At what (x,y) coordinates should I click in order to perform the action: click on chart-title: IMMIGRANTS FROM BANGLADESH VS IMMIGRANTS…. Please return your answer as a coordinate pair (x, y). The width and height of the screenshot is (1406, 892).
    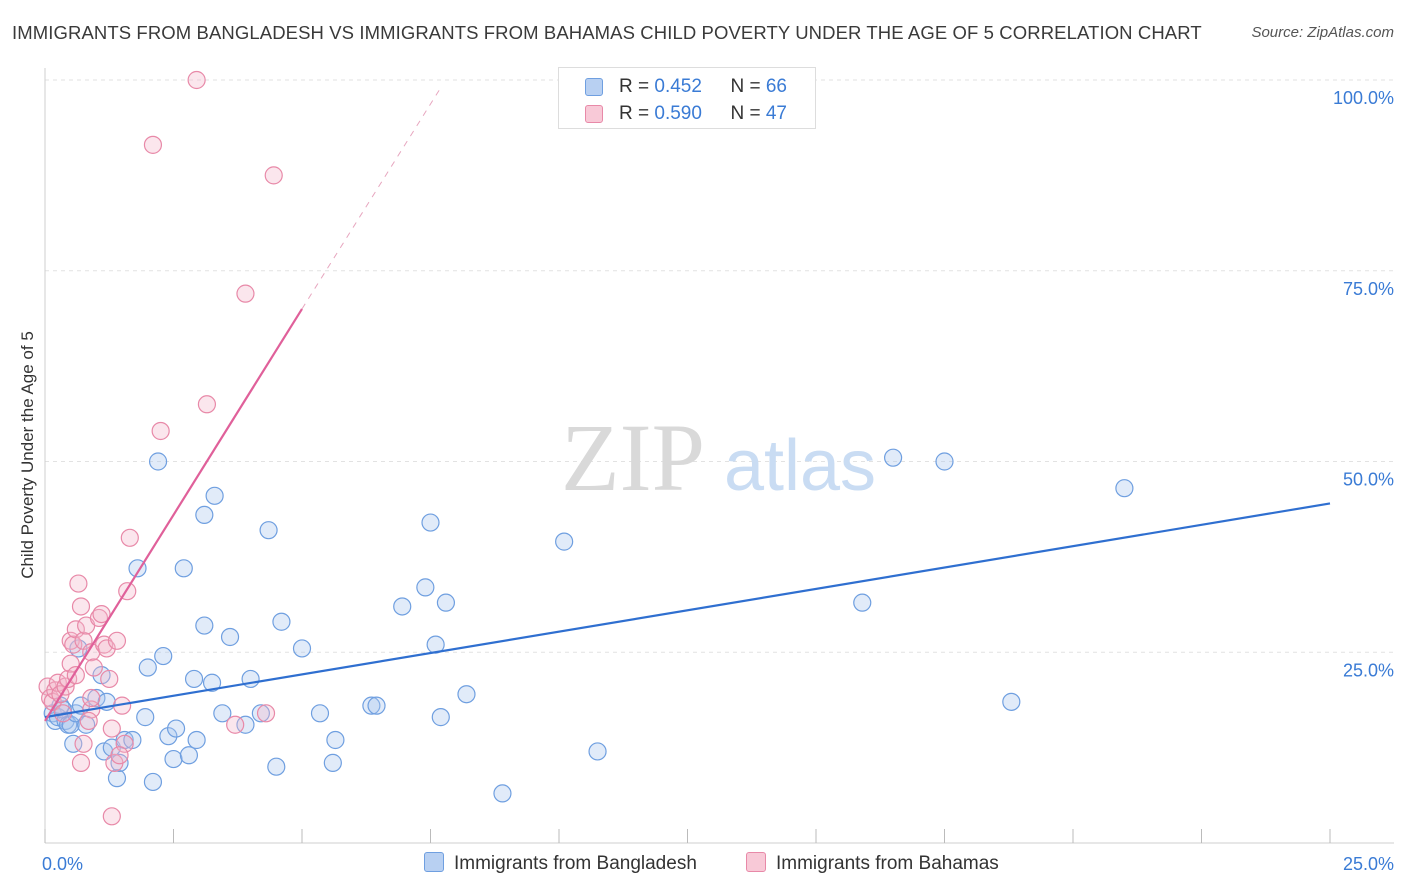
    Looking at the image, I should click on (607, 32).